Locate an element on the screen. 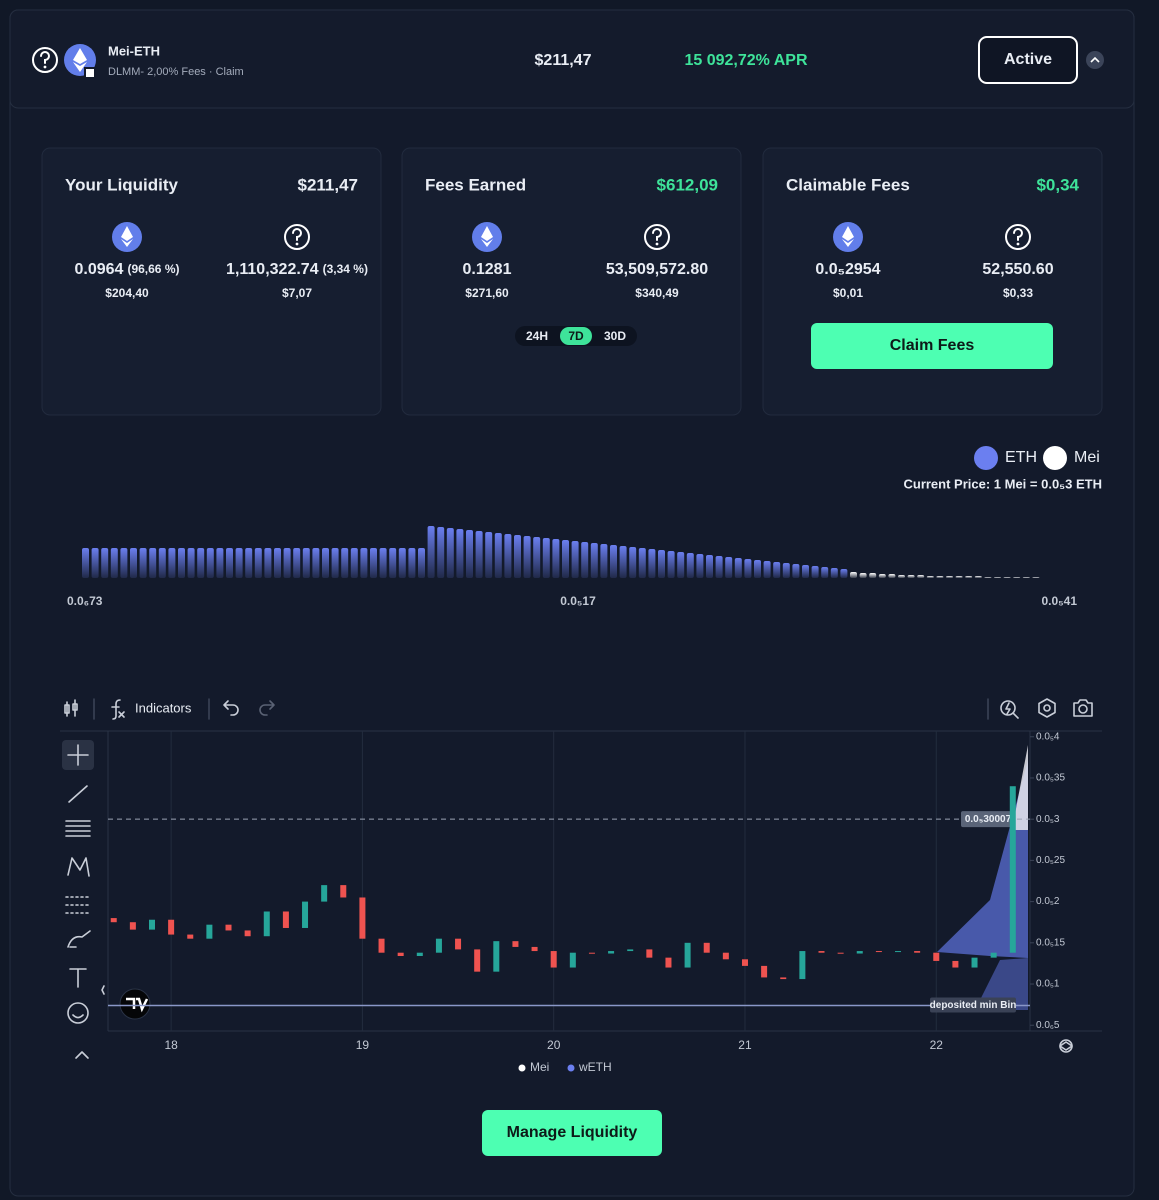 This screenshot has height=1200, width=1159. brush-tool is located at coordinates (79, 939).